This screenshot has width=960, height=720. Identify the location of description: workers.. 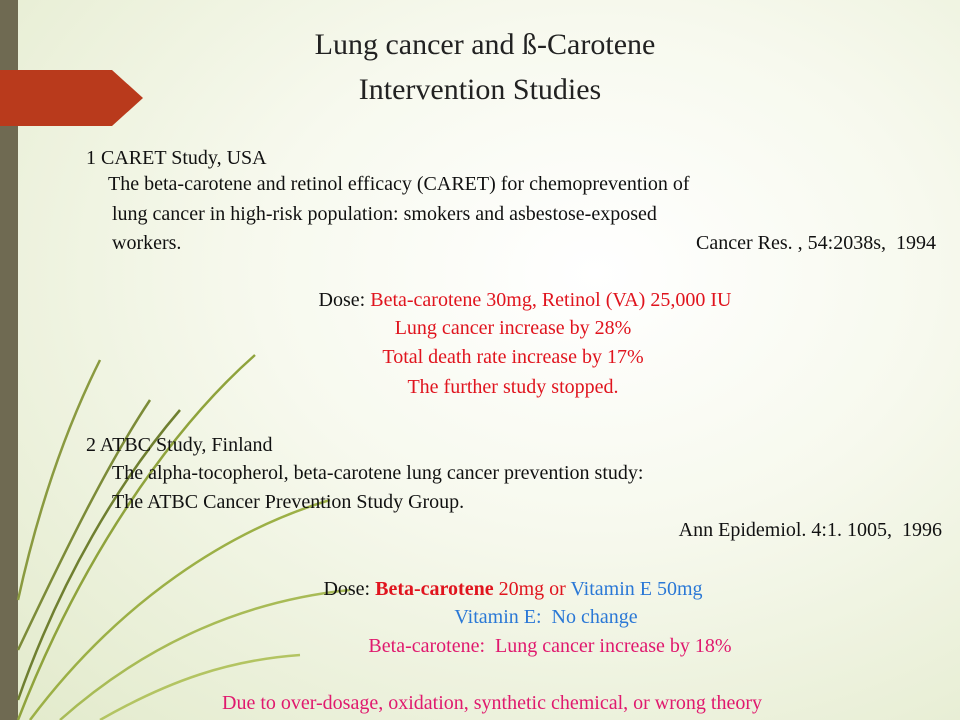
(147, 243).